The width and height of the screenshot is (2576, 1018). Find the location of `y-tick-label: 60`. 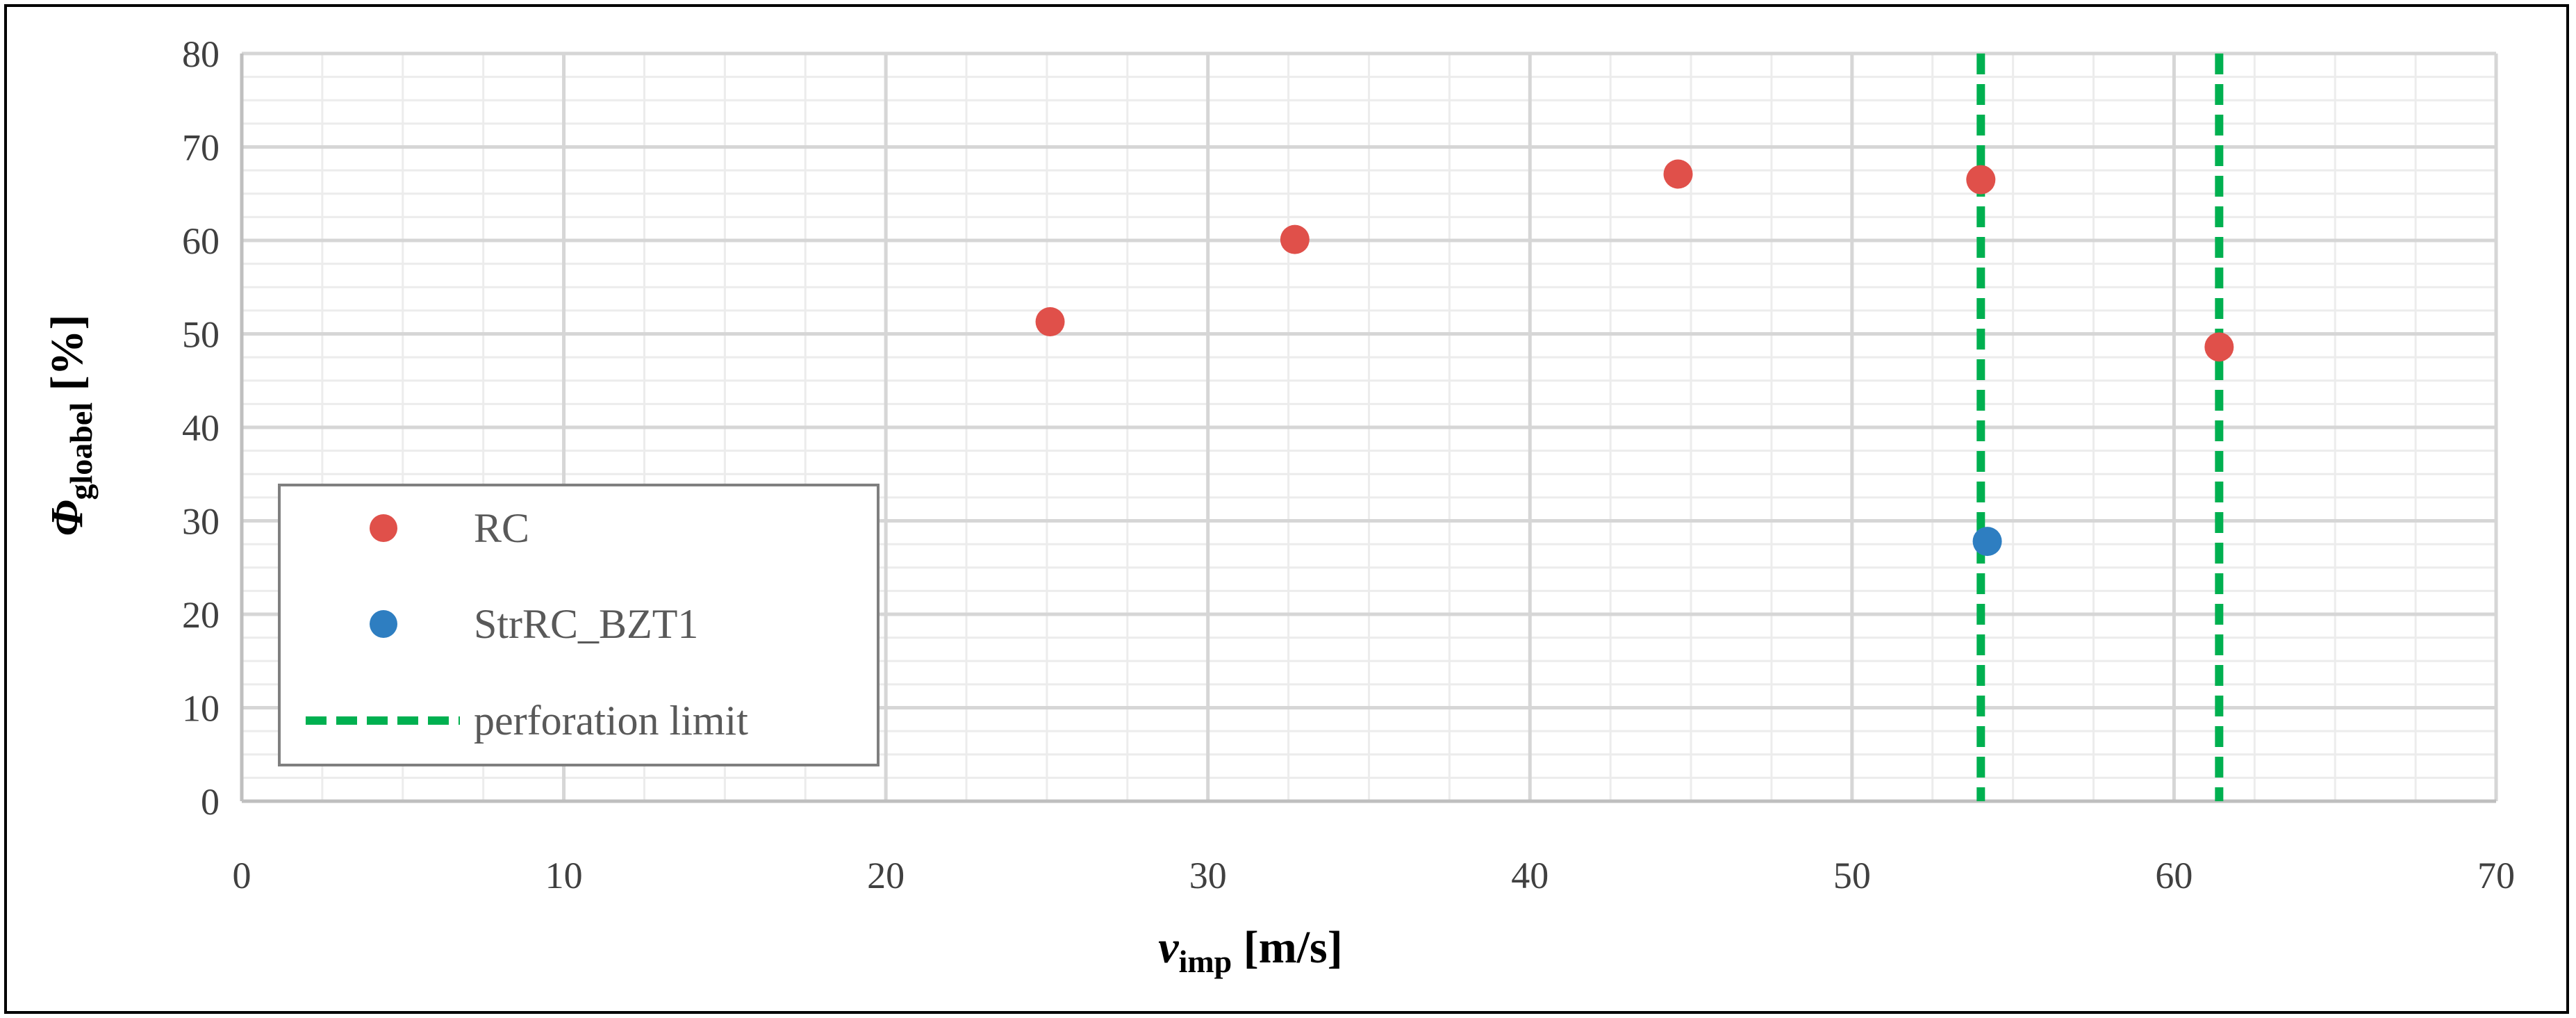

y-tick-label: 60 is located at coordinates (201, 241).